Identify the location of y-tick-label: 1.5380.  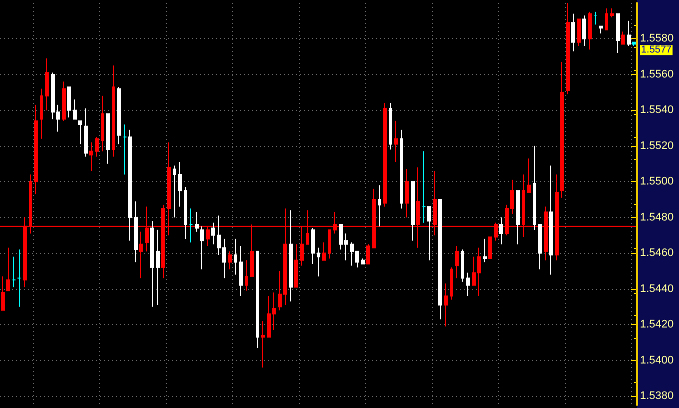
(657, 396).